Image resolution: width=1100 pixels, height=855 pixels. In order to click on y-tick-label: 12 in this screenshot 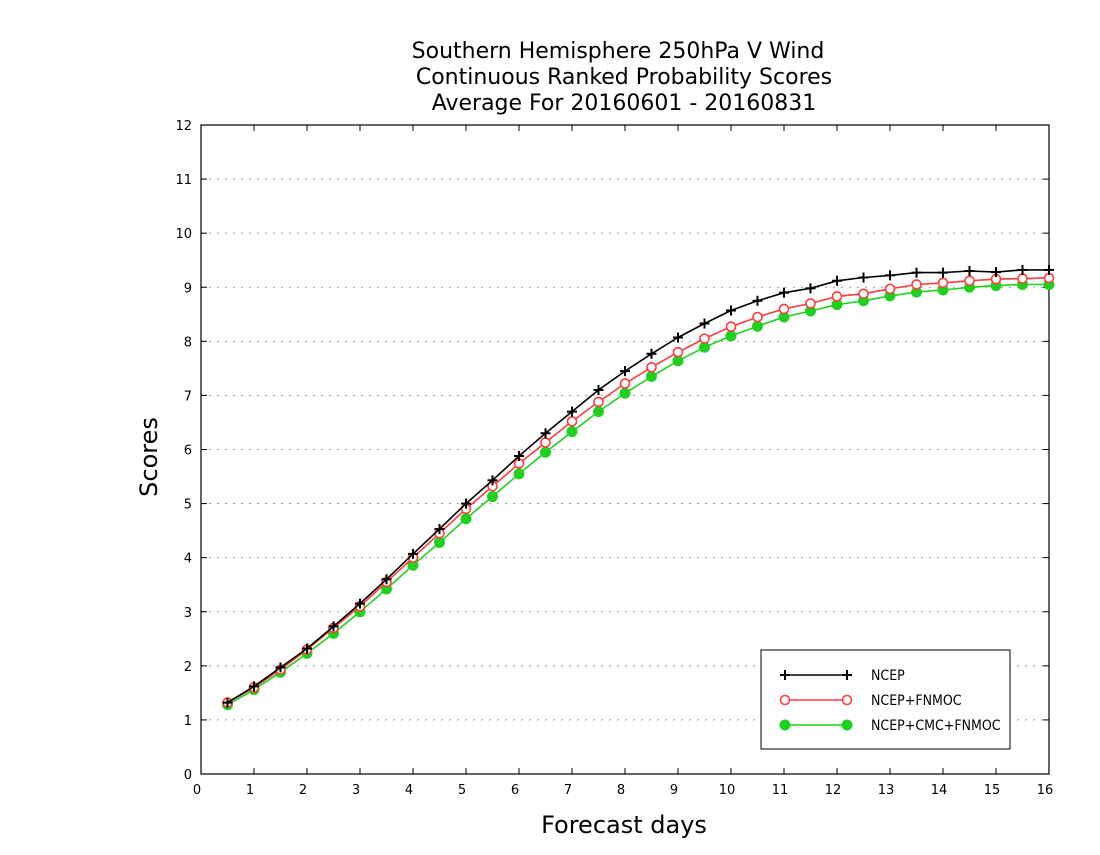, I will do `click(183, 126)`.